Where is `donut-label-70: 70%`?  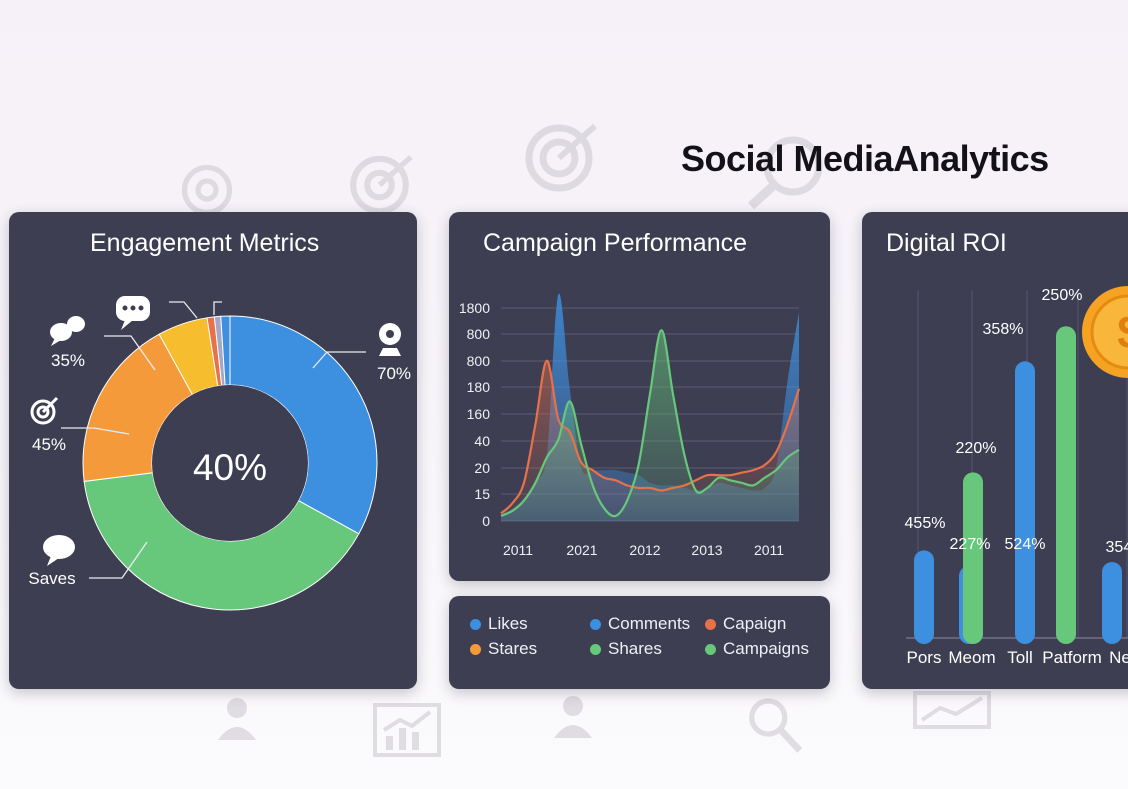 donut-label-70: 70% is located at coordinates (394, 373).